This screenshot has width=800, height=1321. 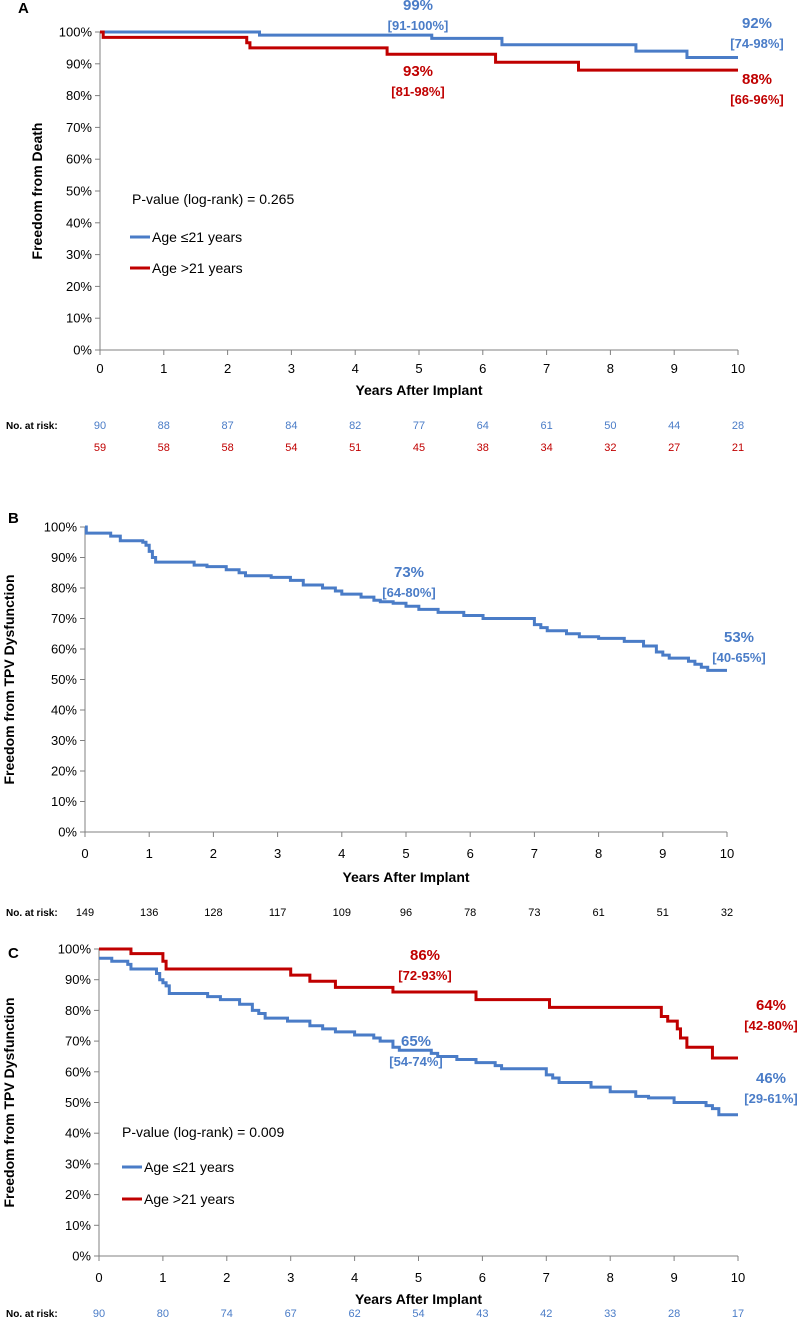 What do you see at coordinates (610, 426) in the screenshot?
I see `risk-count: 50` at bounding box center [610, 426].